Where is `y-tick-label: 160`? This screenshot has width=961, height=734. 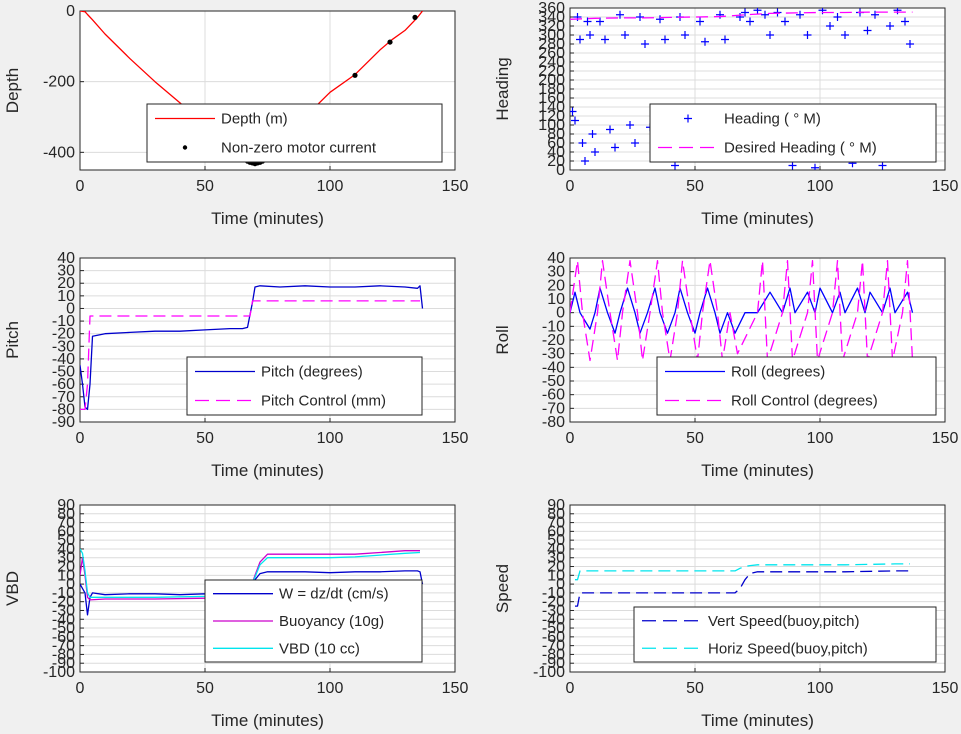 y-tick-label: 160 is located at coordinates (551, 98).